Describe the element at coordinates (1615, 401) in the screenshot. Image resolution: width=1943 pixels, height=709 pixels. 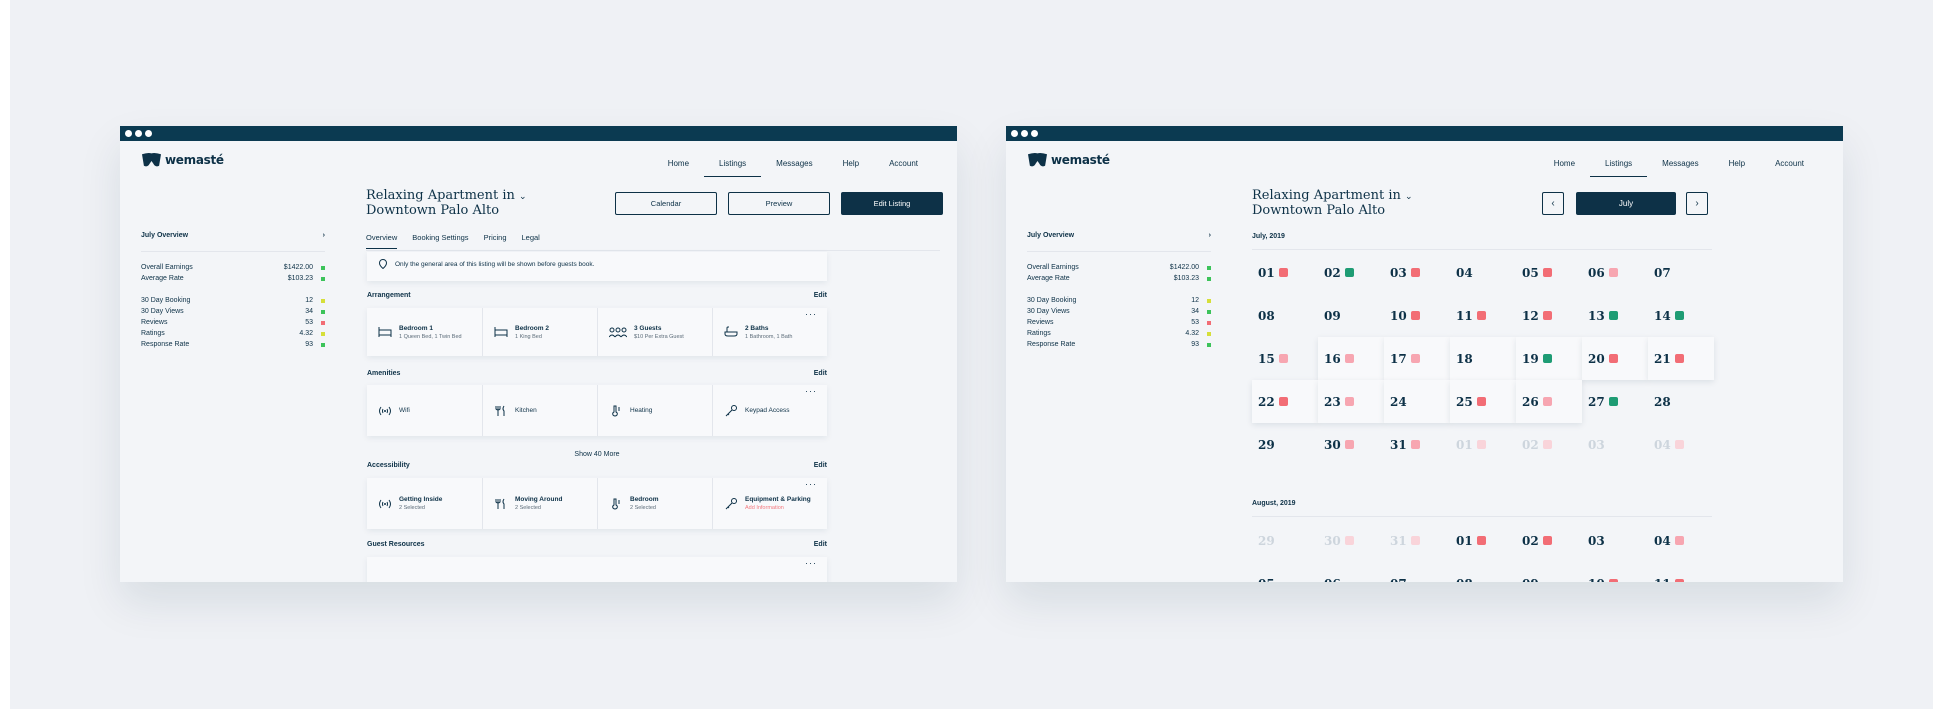
I see `calendar-day: 27` at that location.